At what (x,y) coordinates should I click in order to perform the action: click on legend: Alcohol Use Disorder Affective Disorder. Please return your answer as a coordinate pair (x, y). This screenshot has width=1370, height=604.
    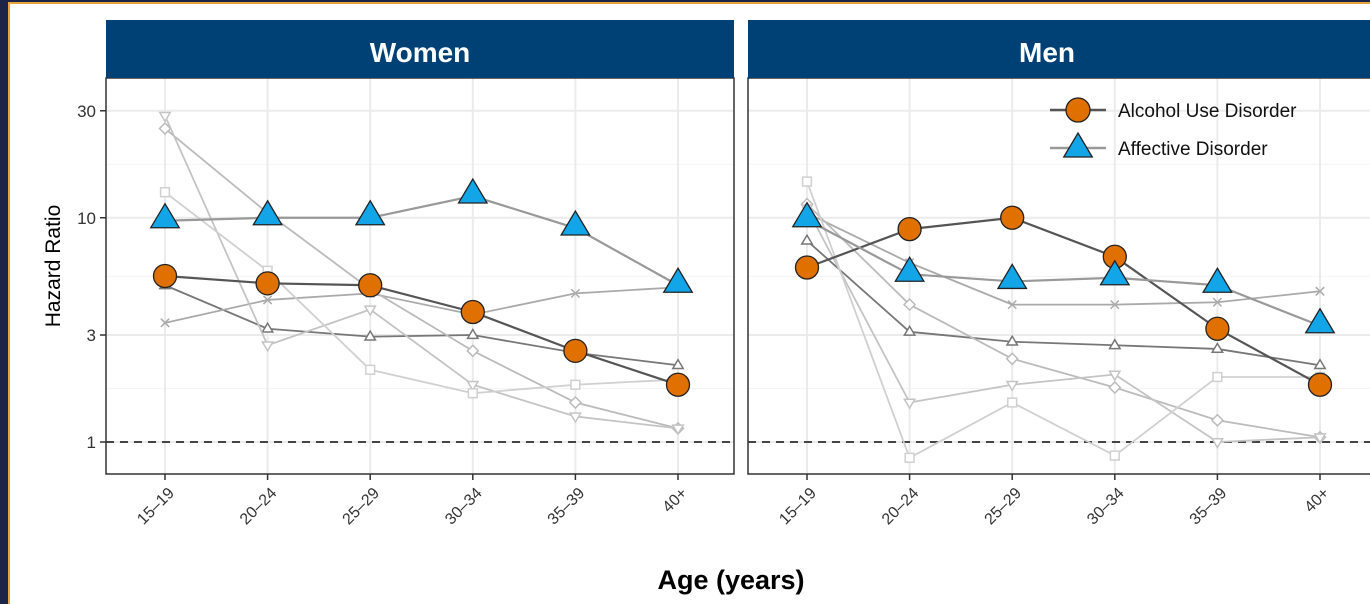
    Looking at the image, I should click on (1173, 128).